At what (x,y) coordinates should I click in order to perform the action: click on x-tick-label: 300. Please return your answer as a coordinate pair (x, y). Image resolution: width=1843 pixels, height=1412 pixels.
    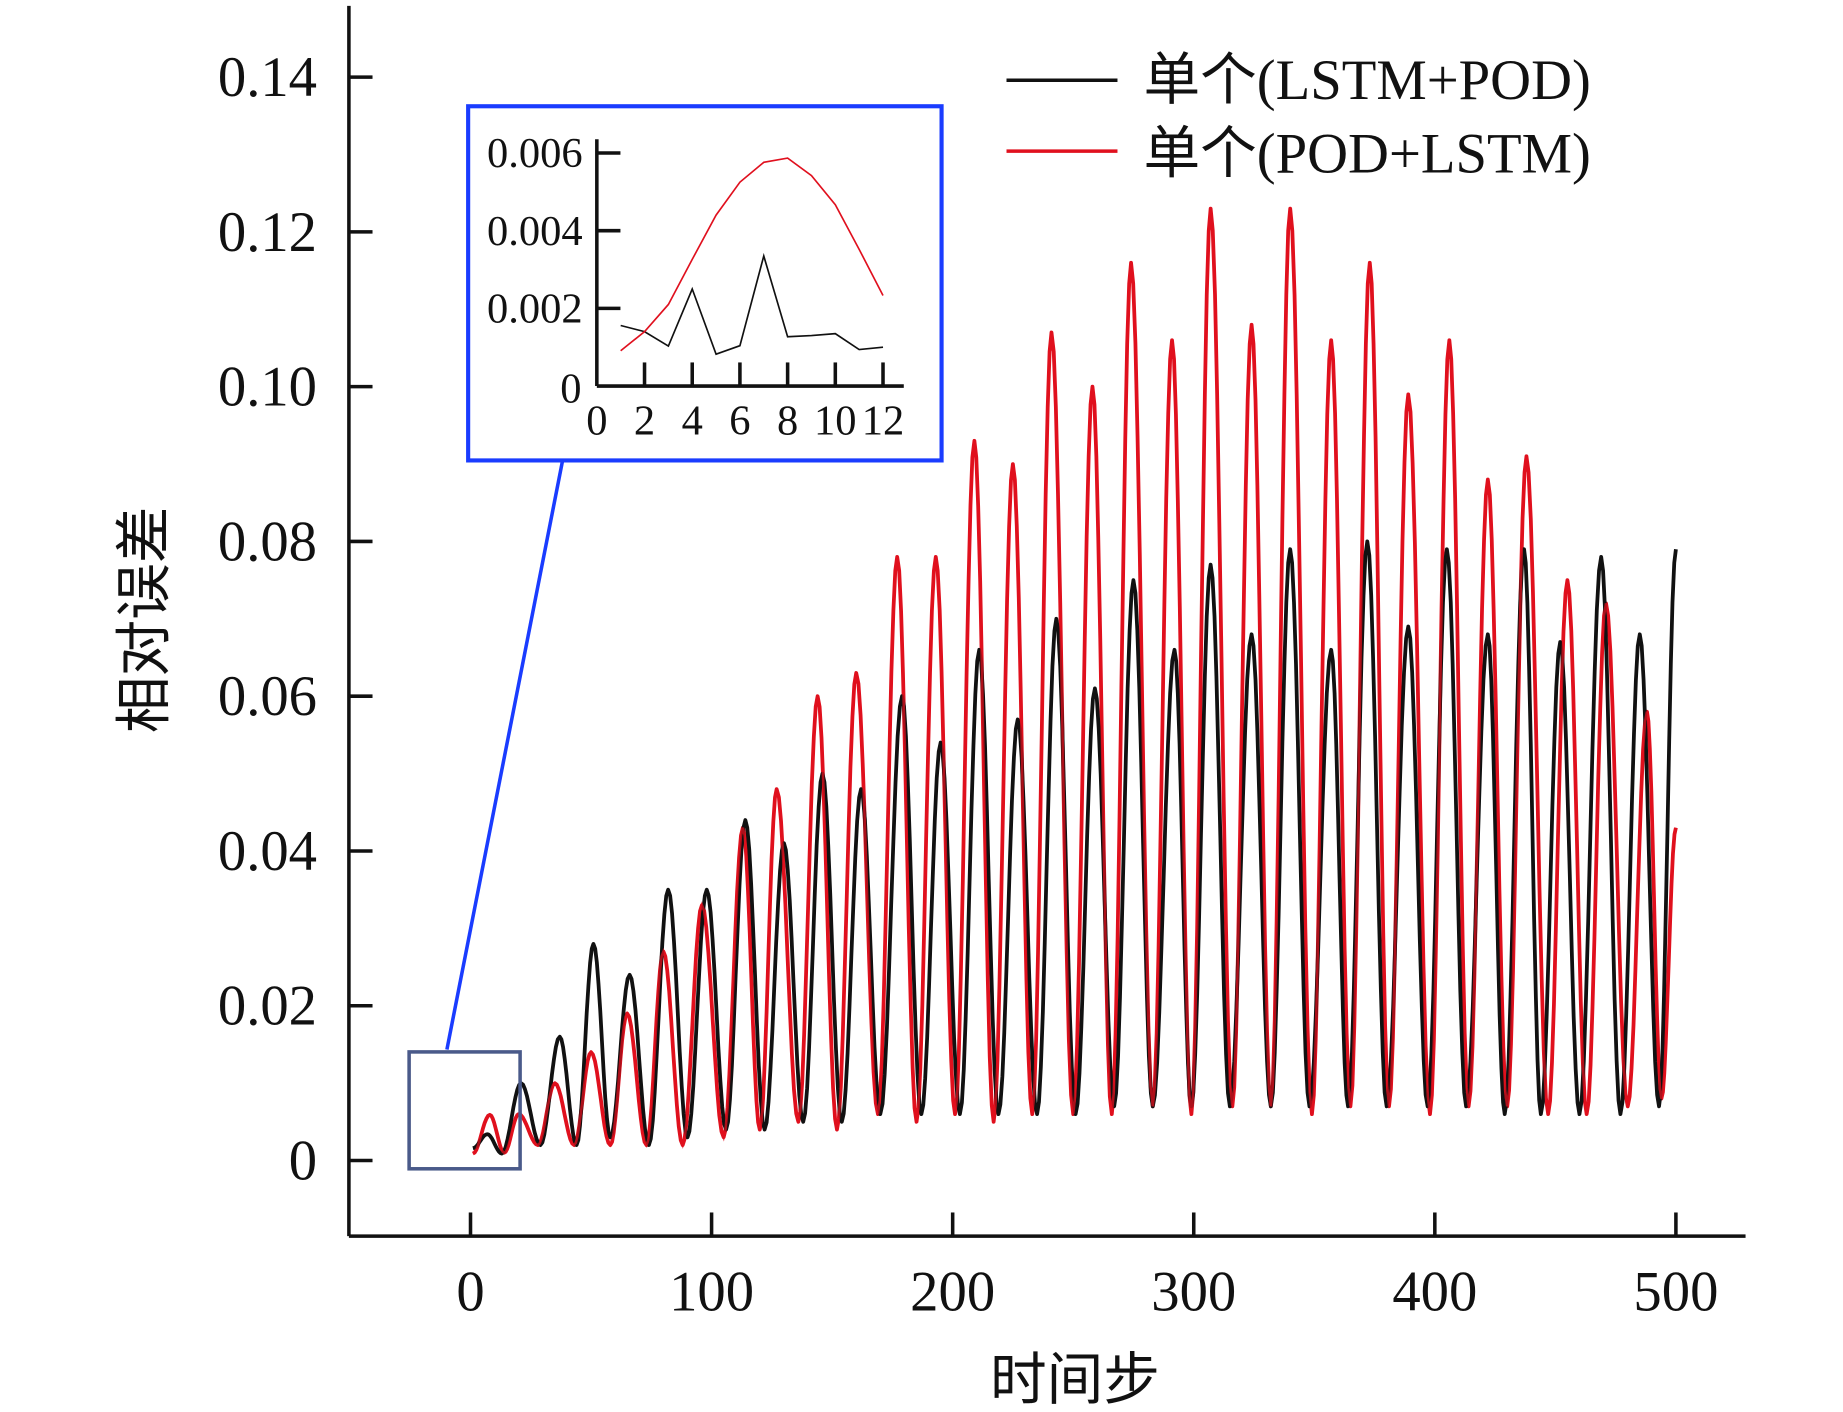
    Looking at the image, I should click on (1193, 1292).